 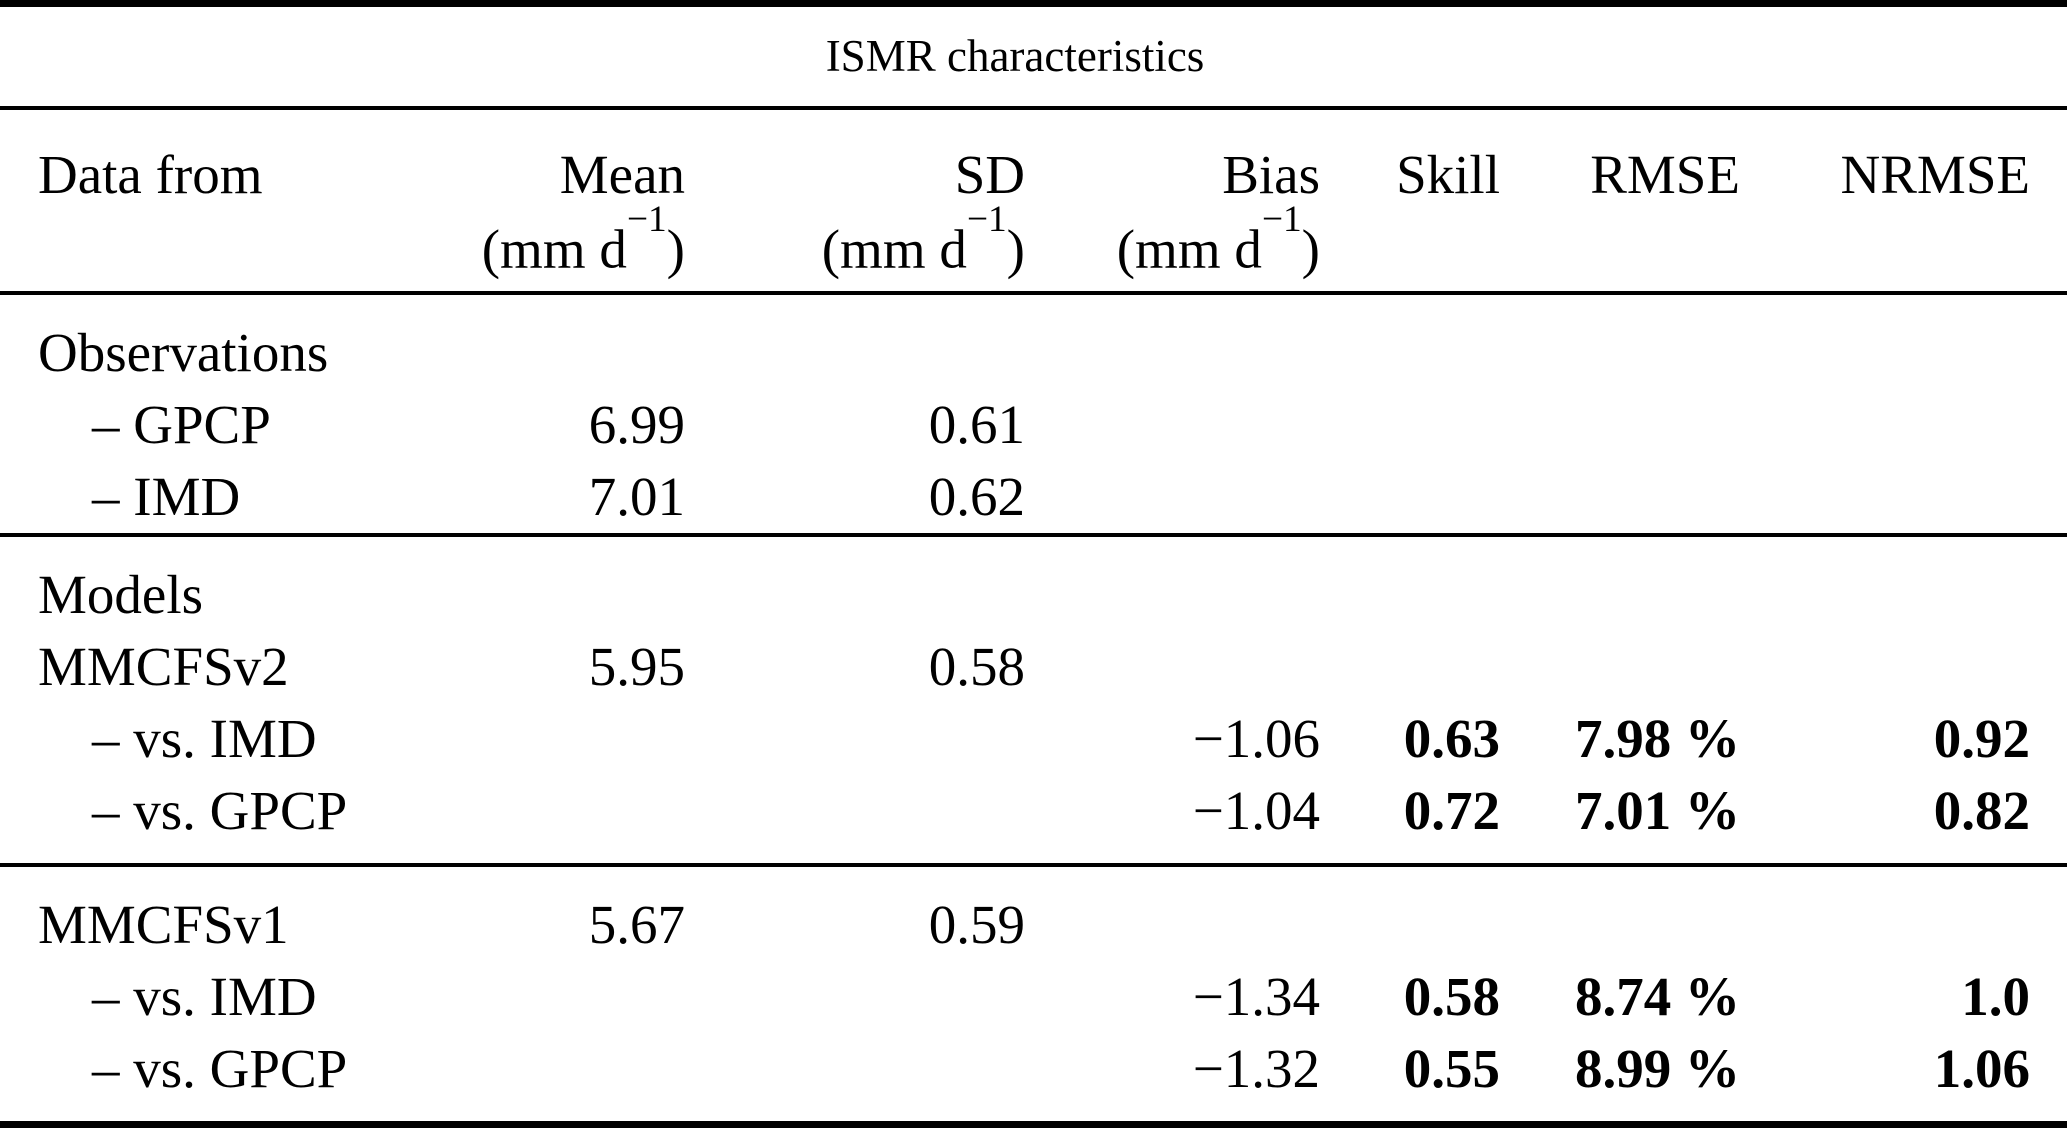 I want to click on cell-sd: 0.62, so click(x=976, y=496).